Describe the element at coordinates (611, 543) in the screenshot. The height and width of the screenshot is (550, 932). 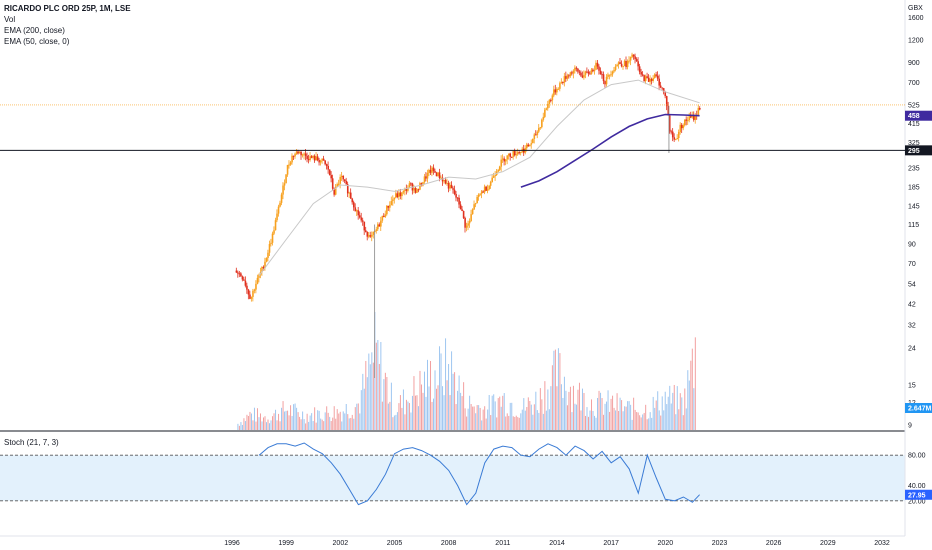
I see `time-tick-label: 2017` at that location.